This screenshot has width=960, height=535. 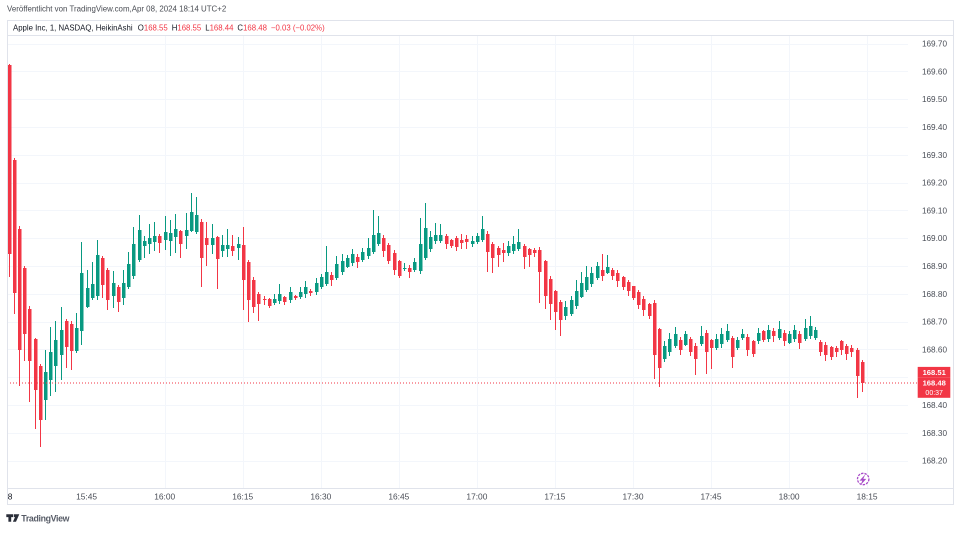 I want to click on svg-text: 16:45, so click(x=398, y=497).